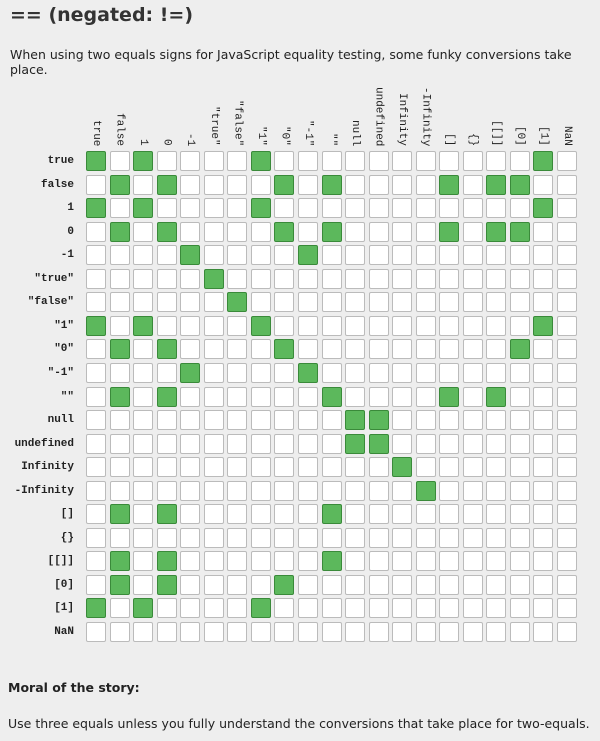 Image resolution: width=600 pixels, height=741 pixels. What do you see at coordinates (143, 142) in the screenshot?
I see `column-header: 1` at bounding box center [143, 142].